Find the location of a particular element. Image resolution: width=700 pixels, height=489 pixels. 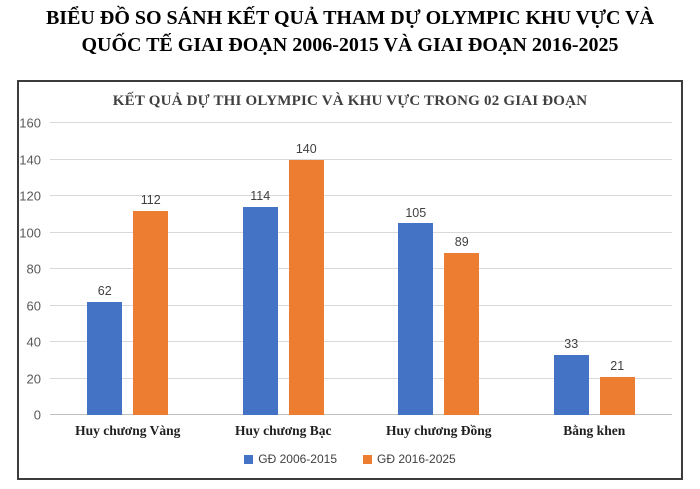

y-tick-label: 0 is located at coordinates (37, 415).